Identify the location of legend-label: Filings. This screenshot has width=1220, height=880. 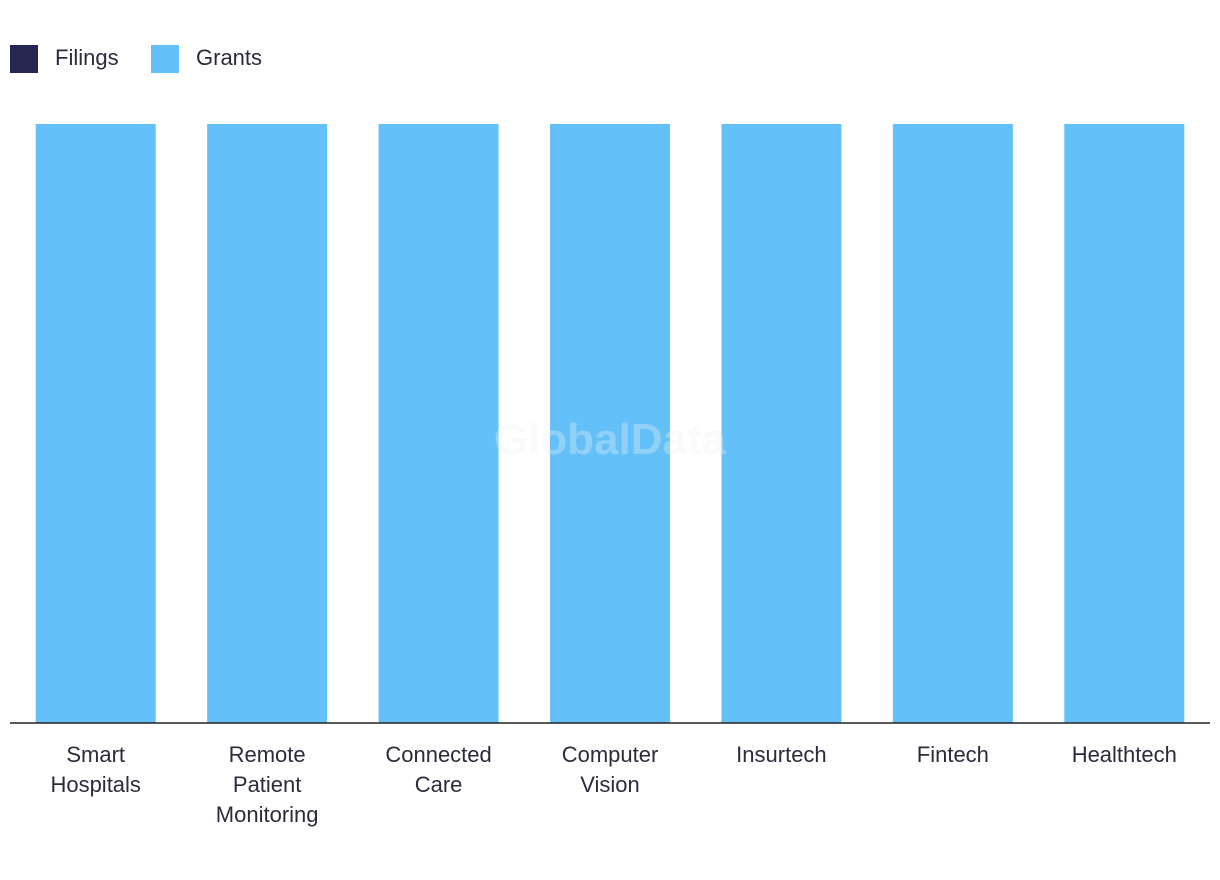
(87, 57).